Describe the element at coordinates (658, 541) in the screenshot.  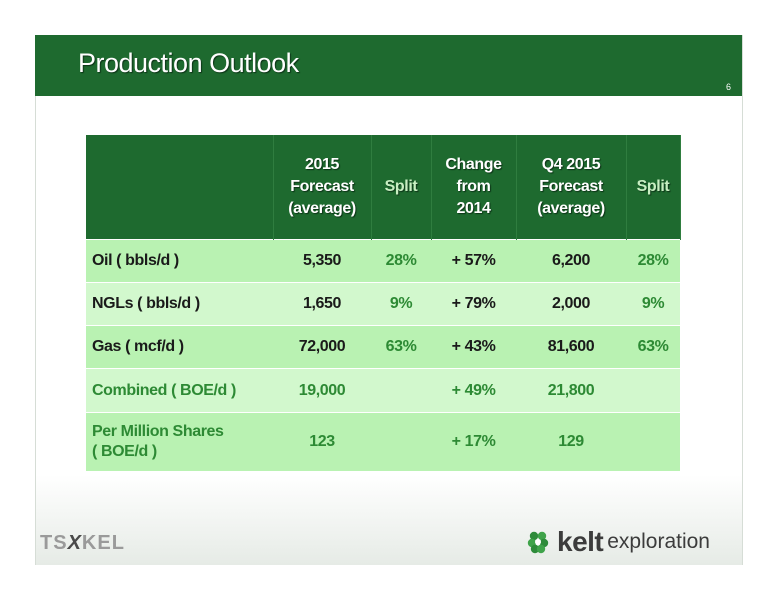
I see `kelt-logo-subtitle: exploration` at that location.